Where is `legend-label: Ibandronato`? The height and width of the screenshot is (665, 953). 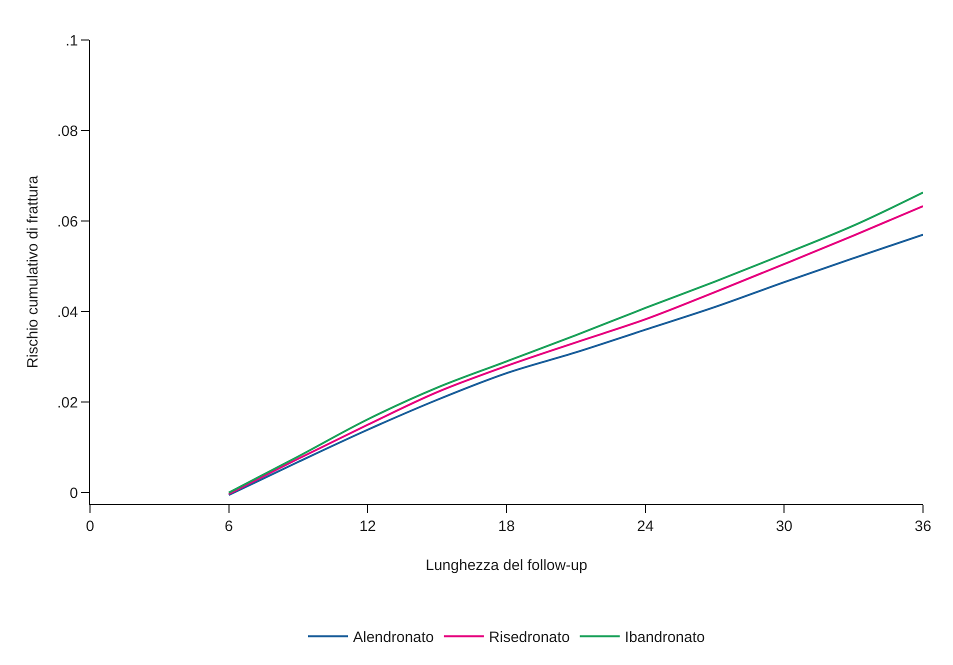
legend-label: Ibandronato is located at coordinates (664, 637).